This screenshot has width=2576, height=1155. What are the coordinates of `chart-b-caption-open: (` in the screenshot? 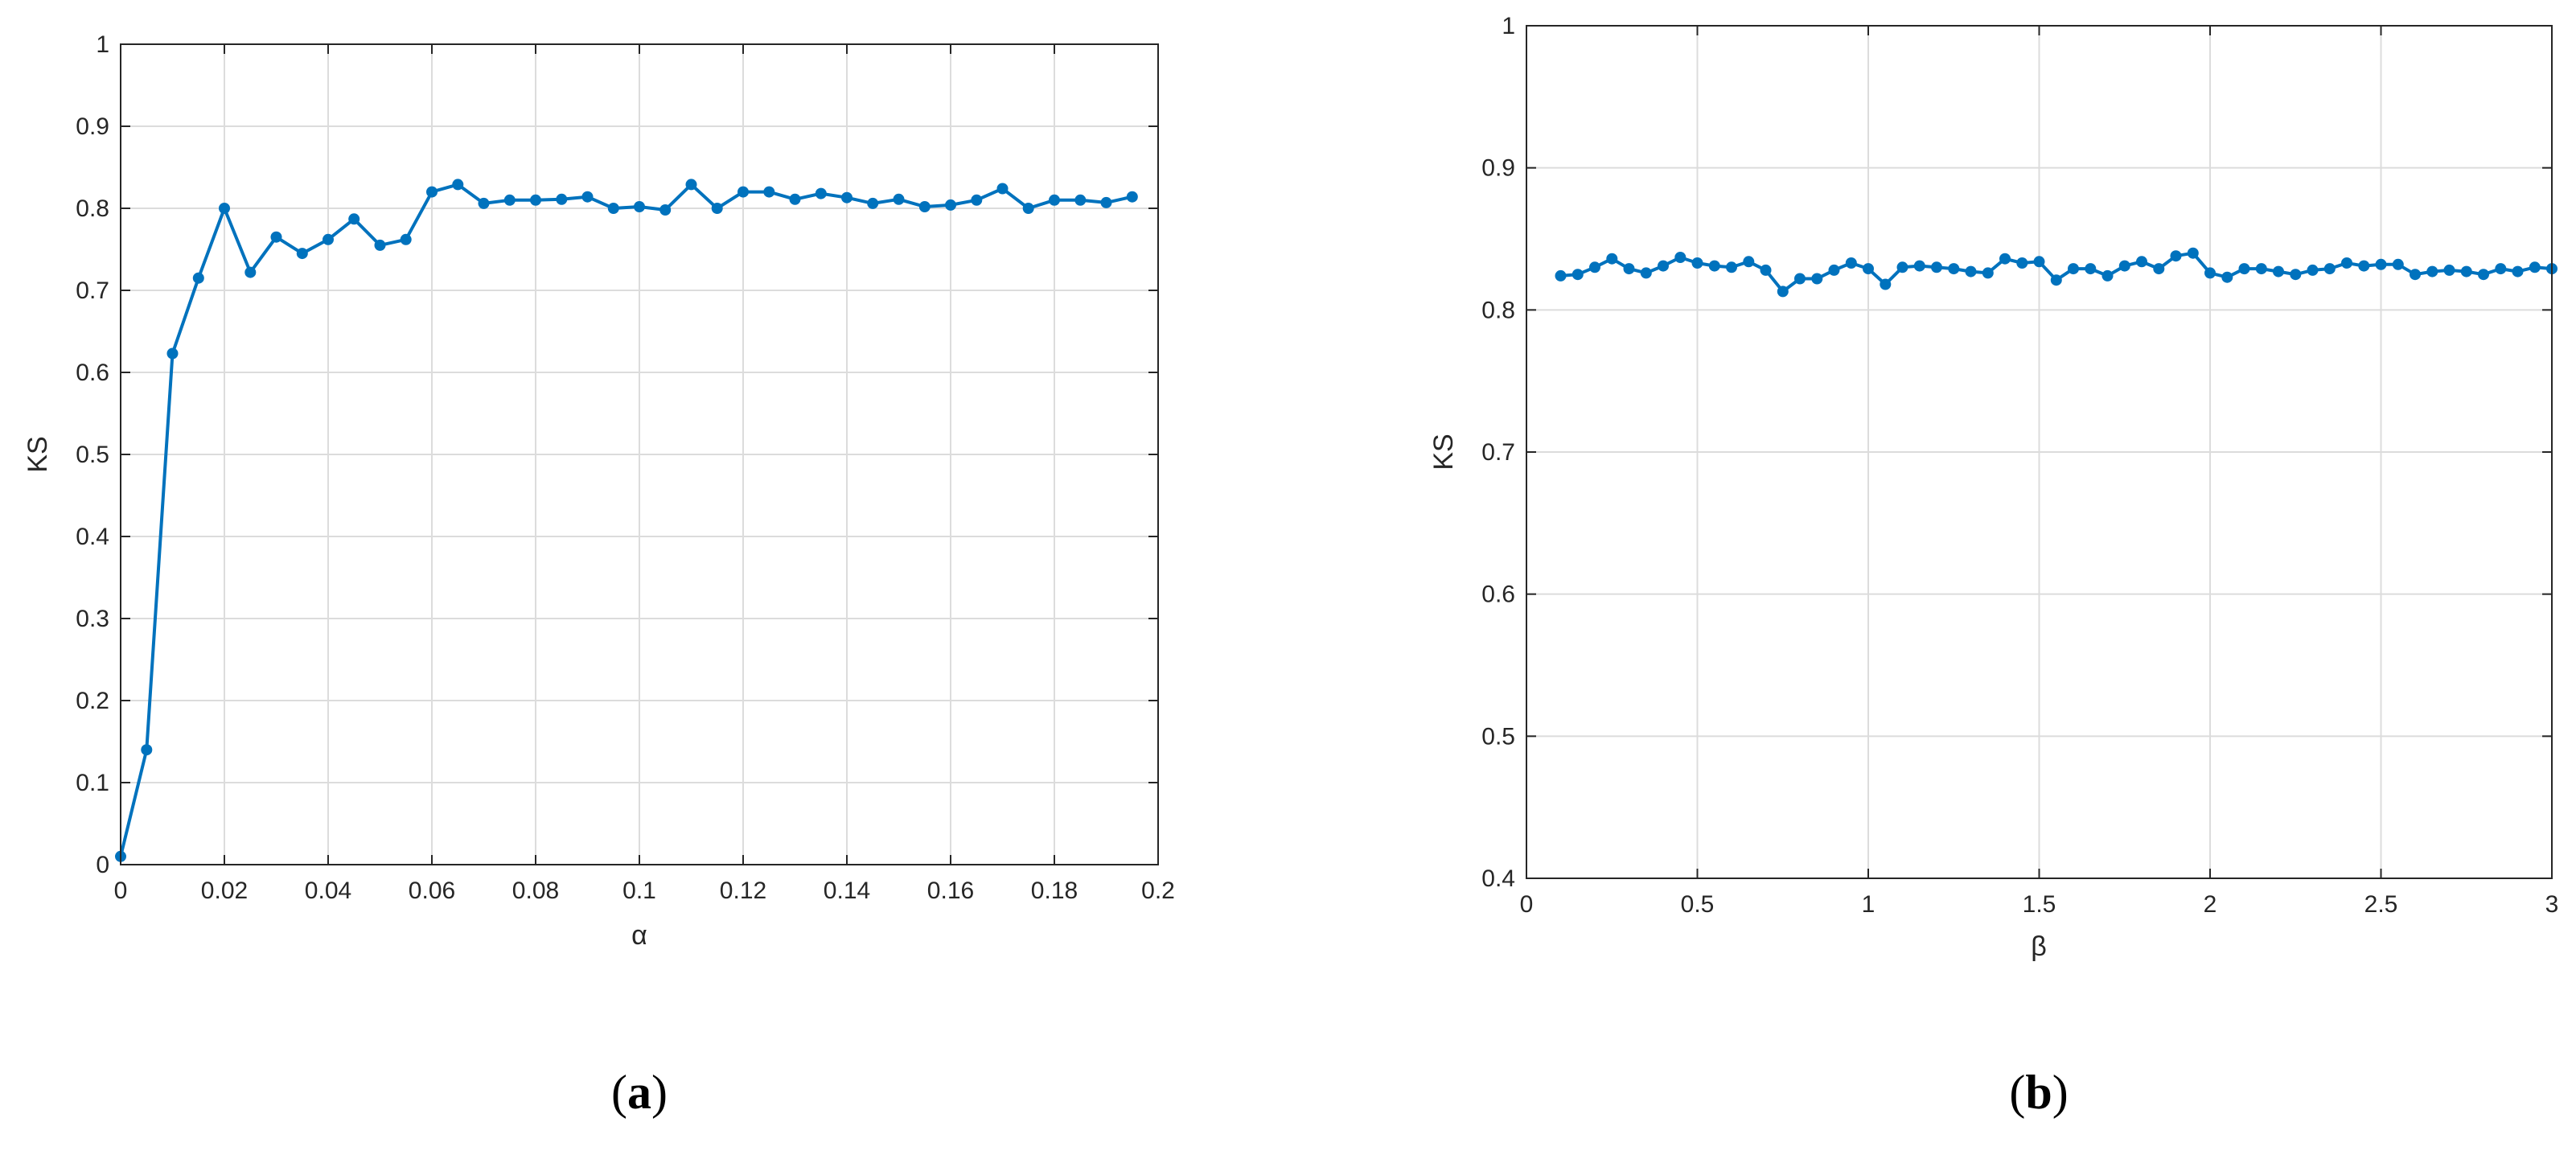 It's located at (2017, 1092).